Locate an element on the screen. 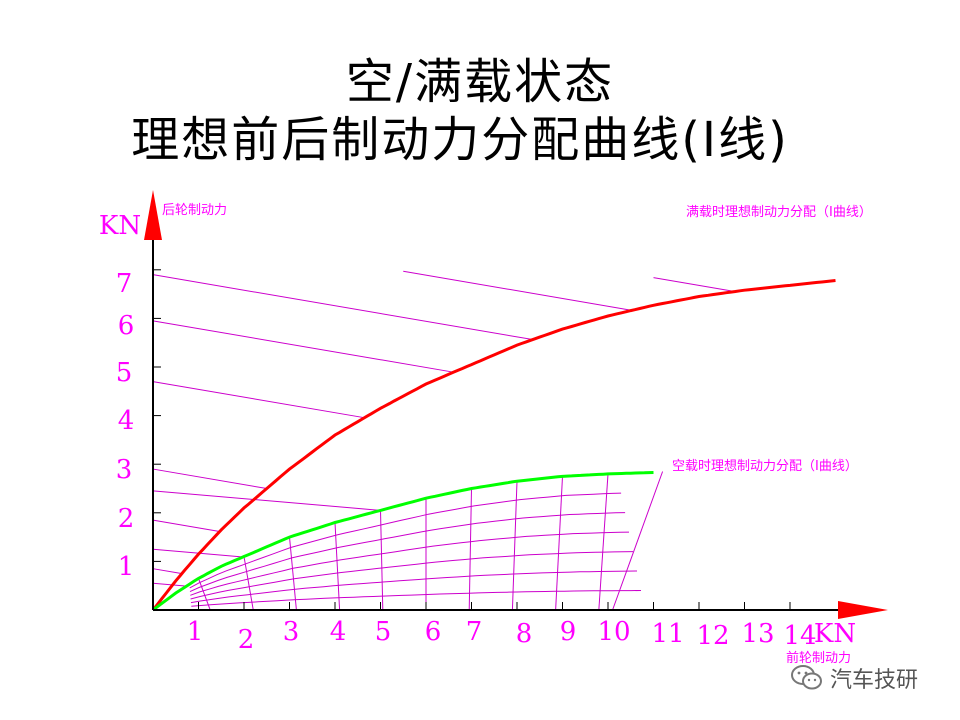 Image resolution: width=960 pixels, height=720 pixels. x-tick-label: 12 is located at coordinates (712, 636).